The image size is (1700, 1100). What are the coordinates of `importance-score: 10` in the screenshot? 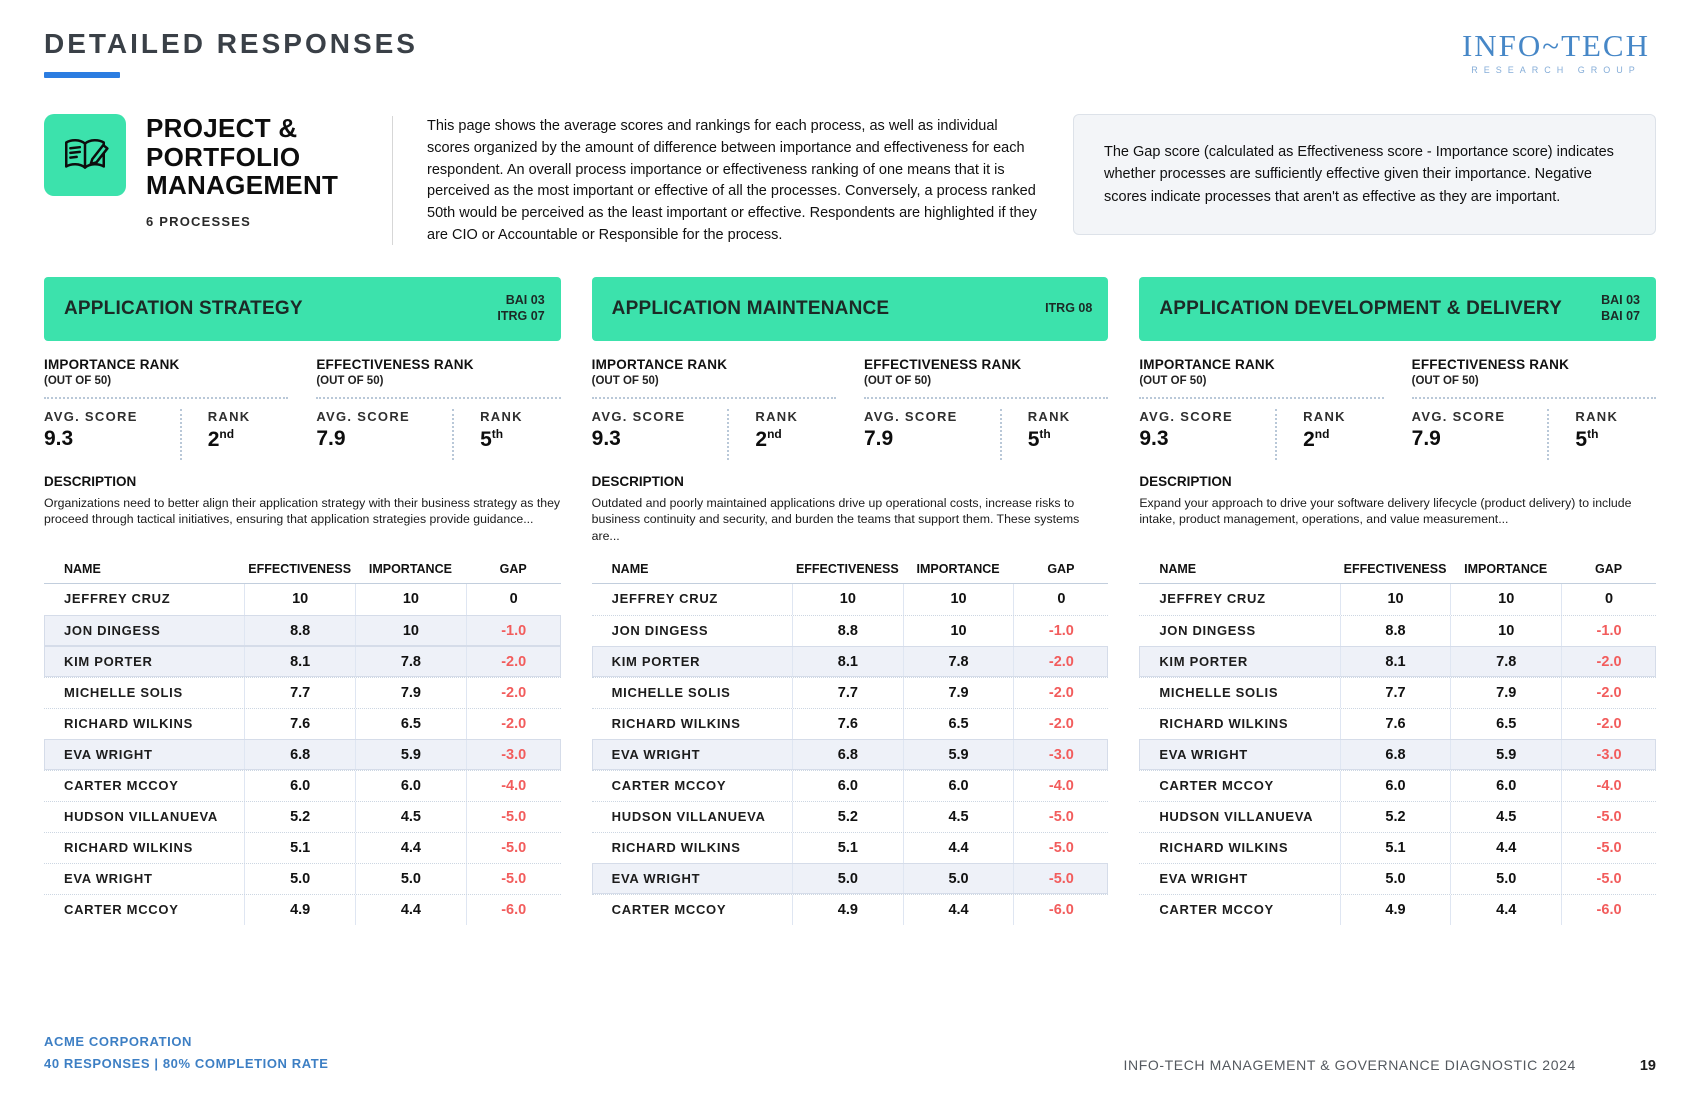 It's located at (410, 599).